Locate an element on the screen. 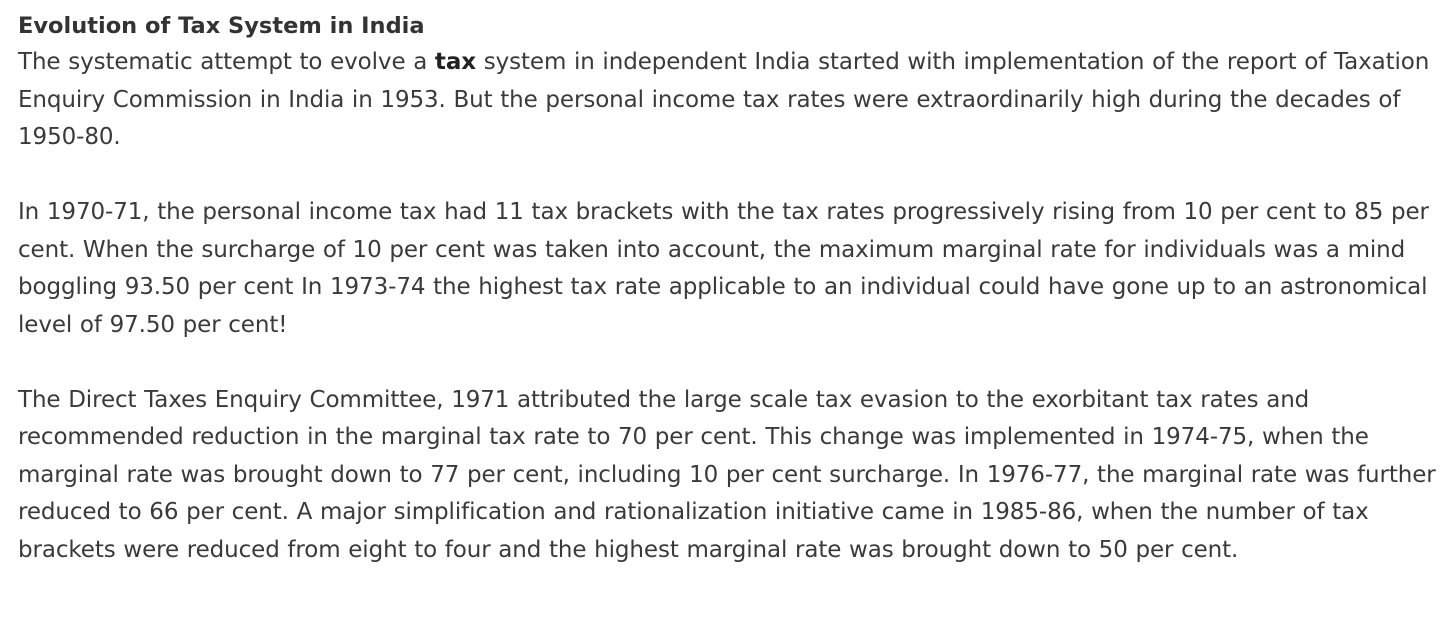 This screenshot has width=1456, height=636. paragraph-intro-text-start: The systematic attempt to evolve a is located at coordinates (226, 62).